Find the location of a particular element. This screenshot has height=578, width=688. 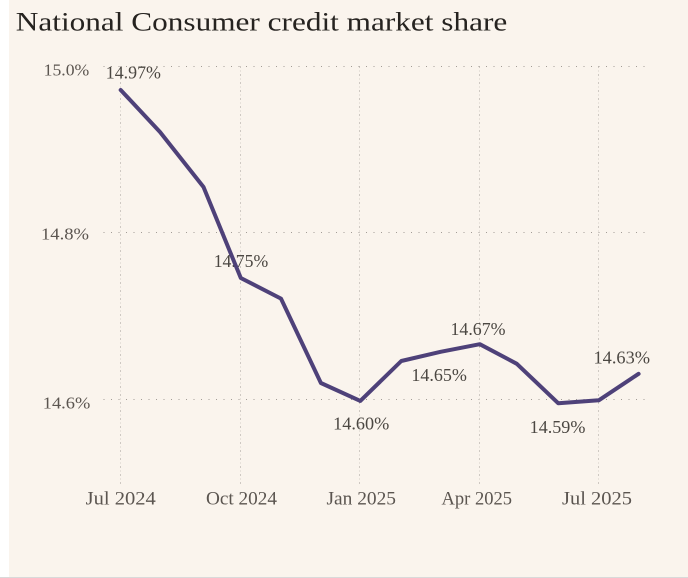

svg-text: Jan 2025 is located at coordinates (362, 499).